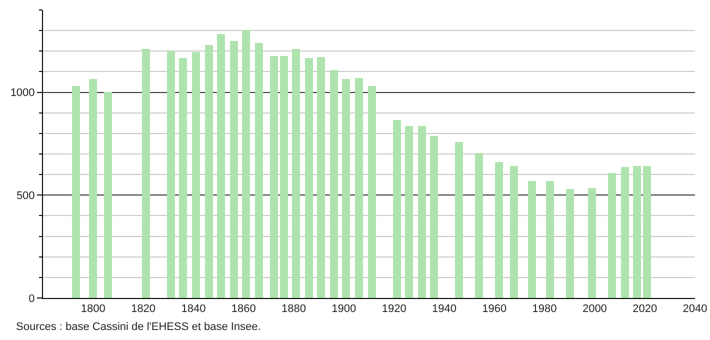 The width and height of the screenshot is (710, 340). I want to click on x-tick-label: 1840, so click(193, 309).